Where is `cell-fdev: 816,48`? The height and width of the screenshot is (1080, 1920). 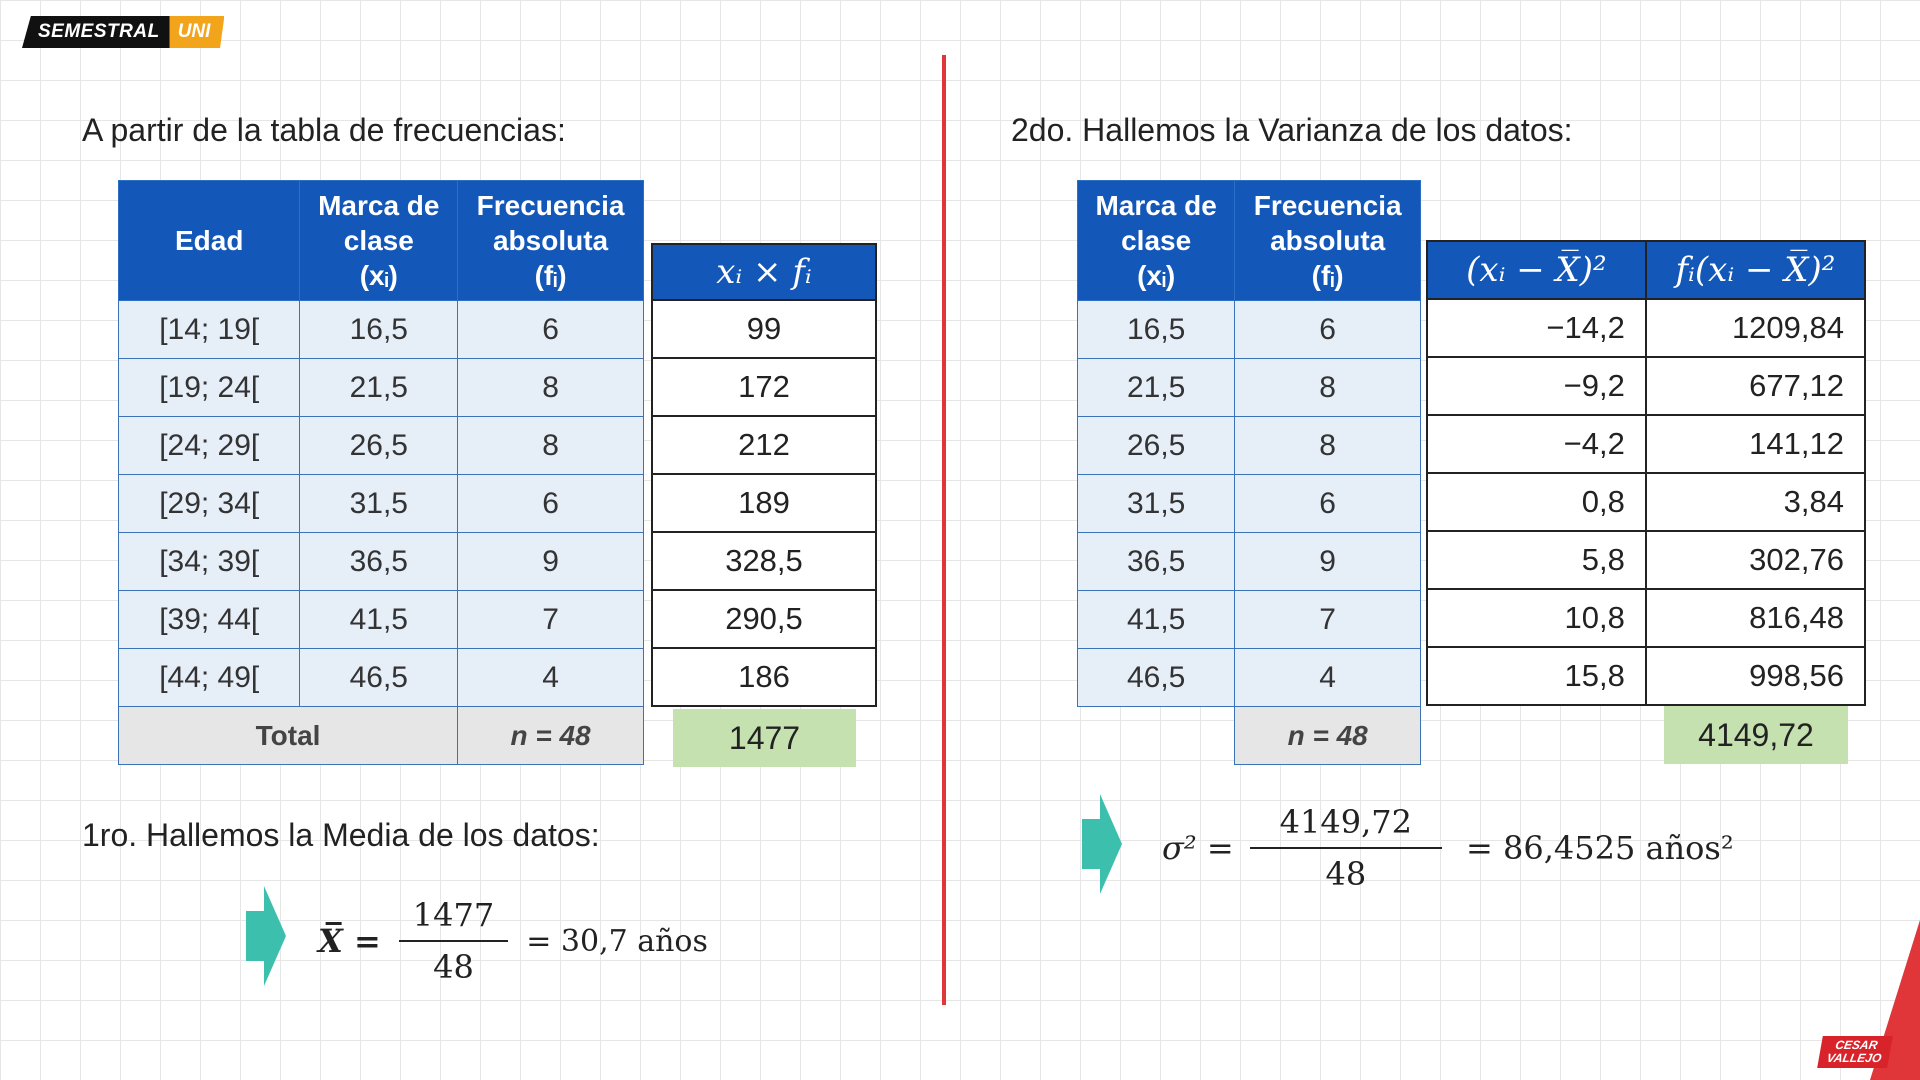 cell-fdev: 816,48 is located at coordinates (1755, 618).